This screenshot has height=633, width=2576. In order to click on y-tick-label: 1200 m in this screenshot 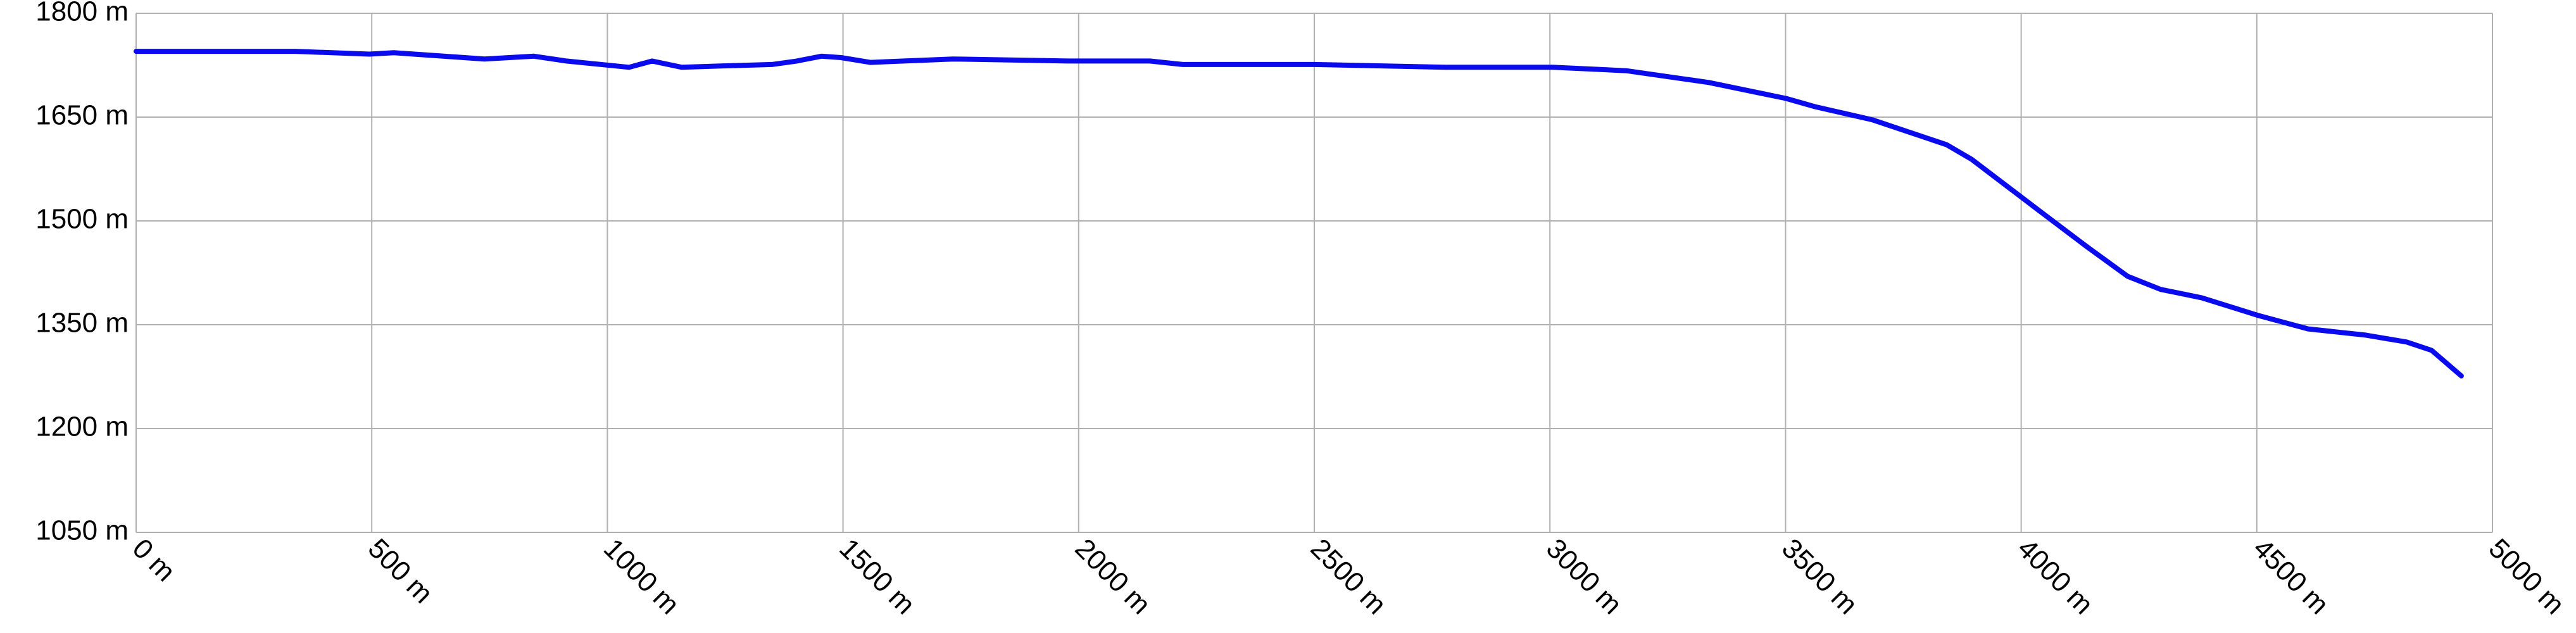, I will do `click(82, 427)`.